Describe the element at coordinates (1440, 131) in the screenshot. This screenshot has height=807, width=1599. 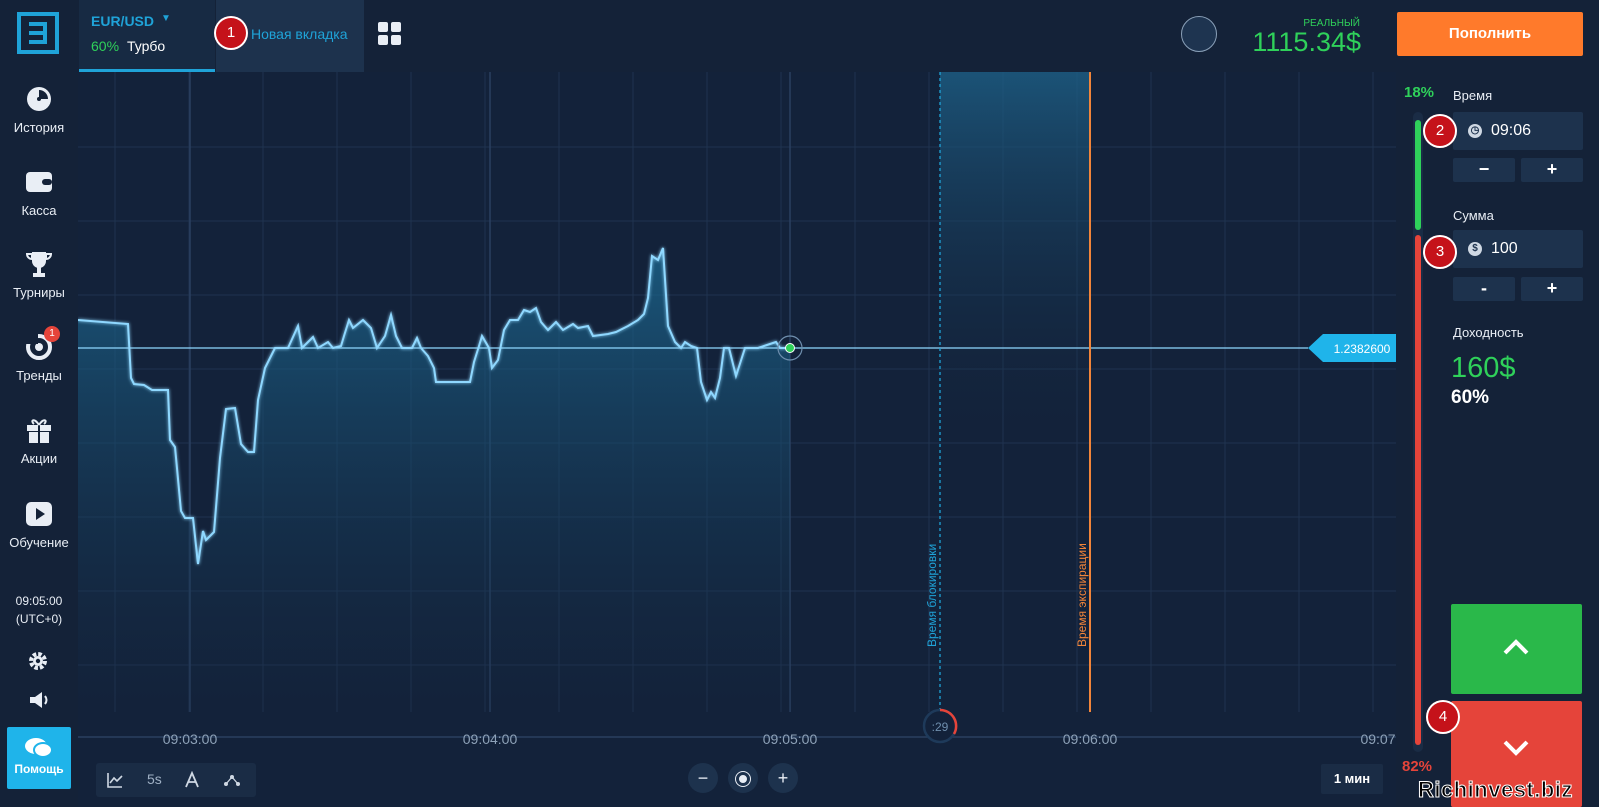
I see `annotation-marker: 2` at that location.